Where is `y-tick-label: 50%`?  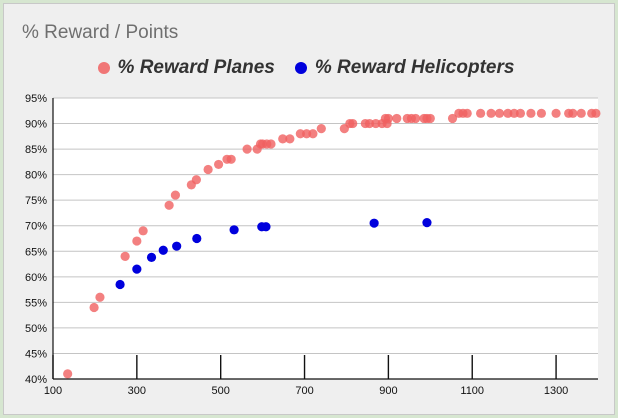 y-tick-label: 50% is located at coordinates (36, 329).